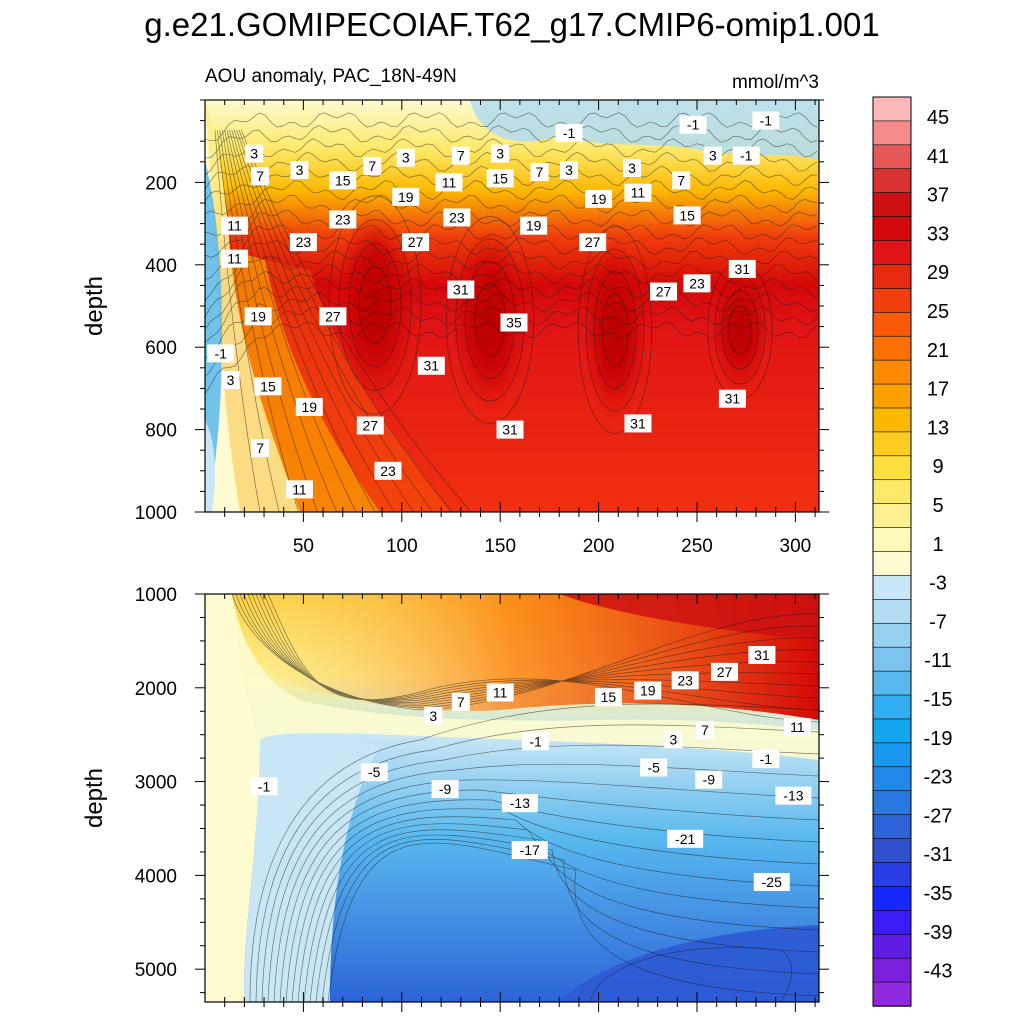 The image size is (1024, 1024). What do you see at coordinates (156, 783) in the screenshot?
I see `lower-ytick-label: 3000` at bounding box center [156, 783].